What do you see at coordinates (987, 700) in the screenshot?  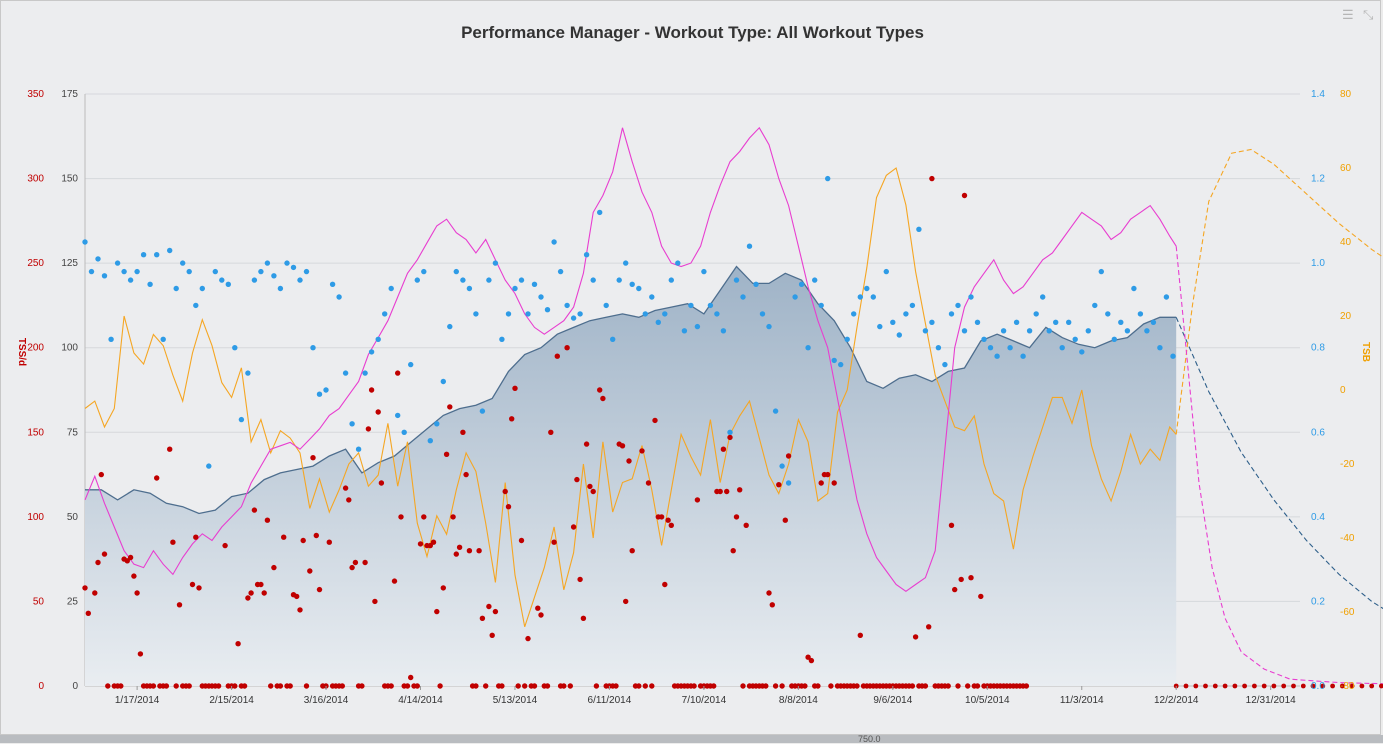 I see `x-tick-label: 10/5/2014` at bounding box center [987, 700].